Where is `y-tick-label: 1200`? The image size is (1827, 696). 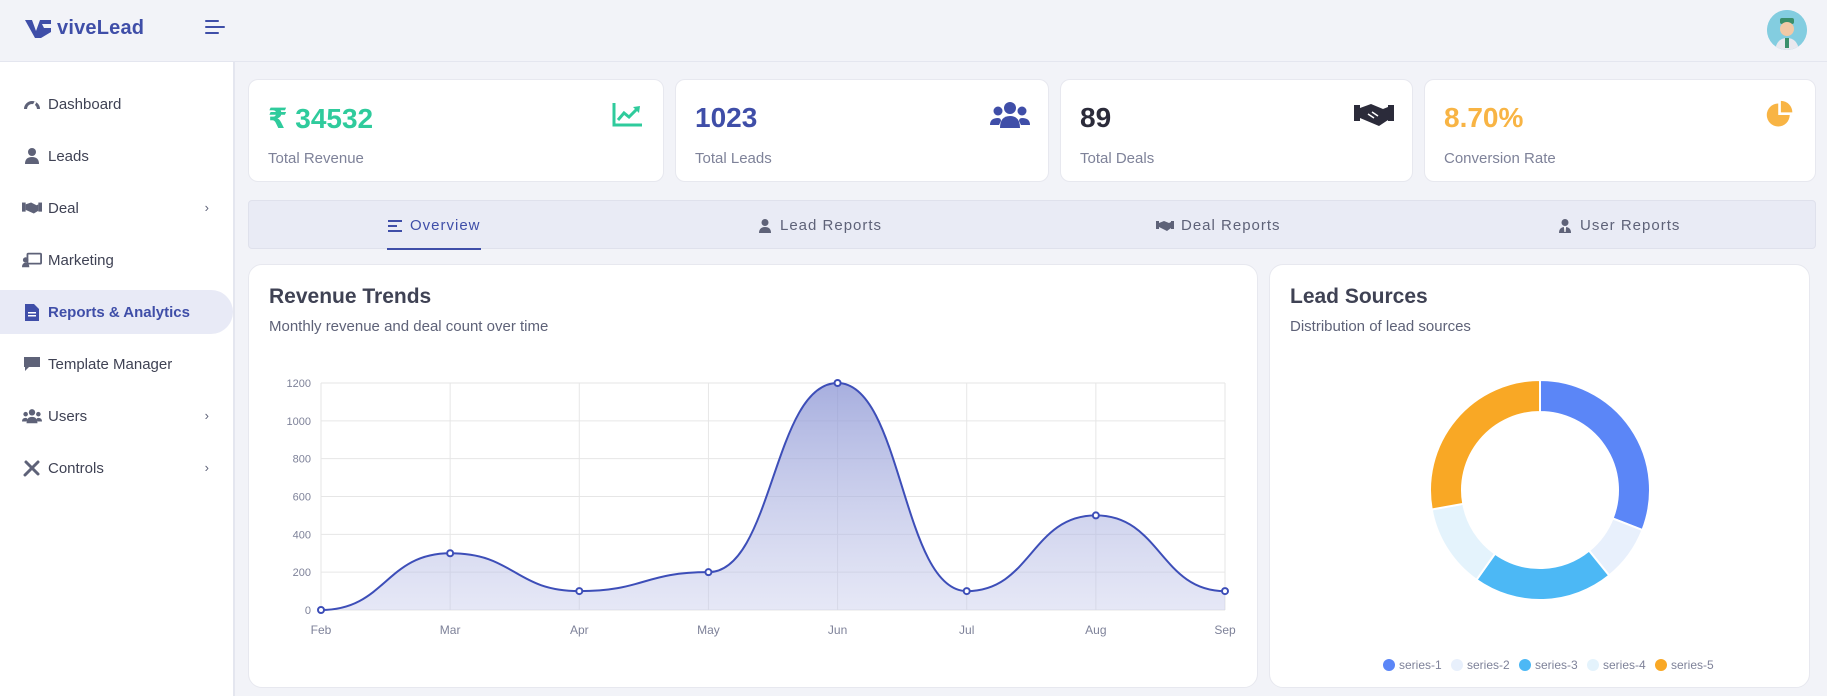 y-tick-label: 1200 is located at coordinates (299, 384).